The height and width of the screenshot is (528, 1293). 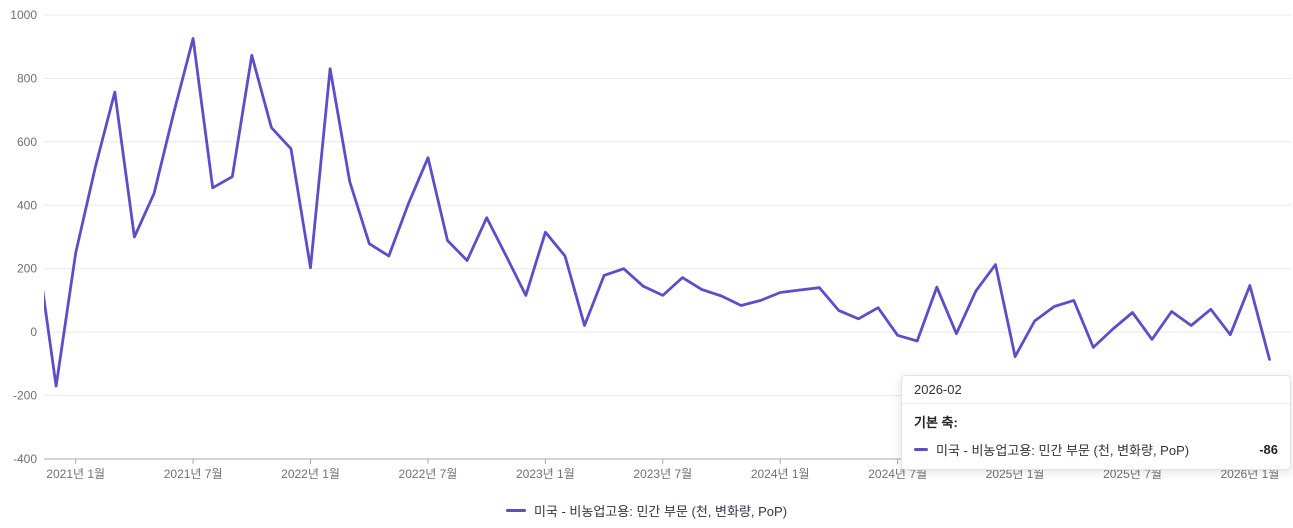 I want to click on svg-text: 2021년 1월, so click(x=75, y=474).